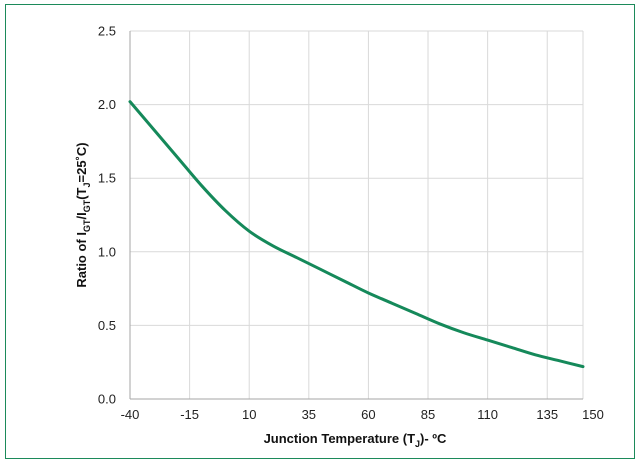 The image size is (644, 466). I want to click on x-tick-label: 35, so click(309, 414).